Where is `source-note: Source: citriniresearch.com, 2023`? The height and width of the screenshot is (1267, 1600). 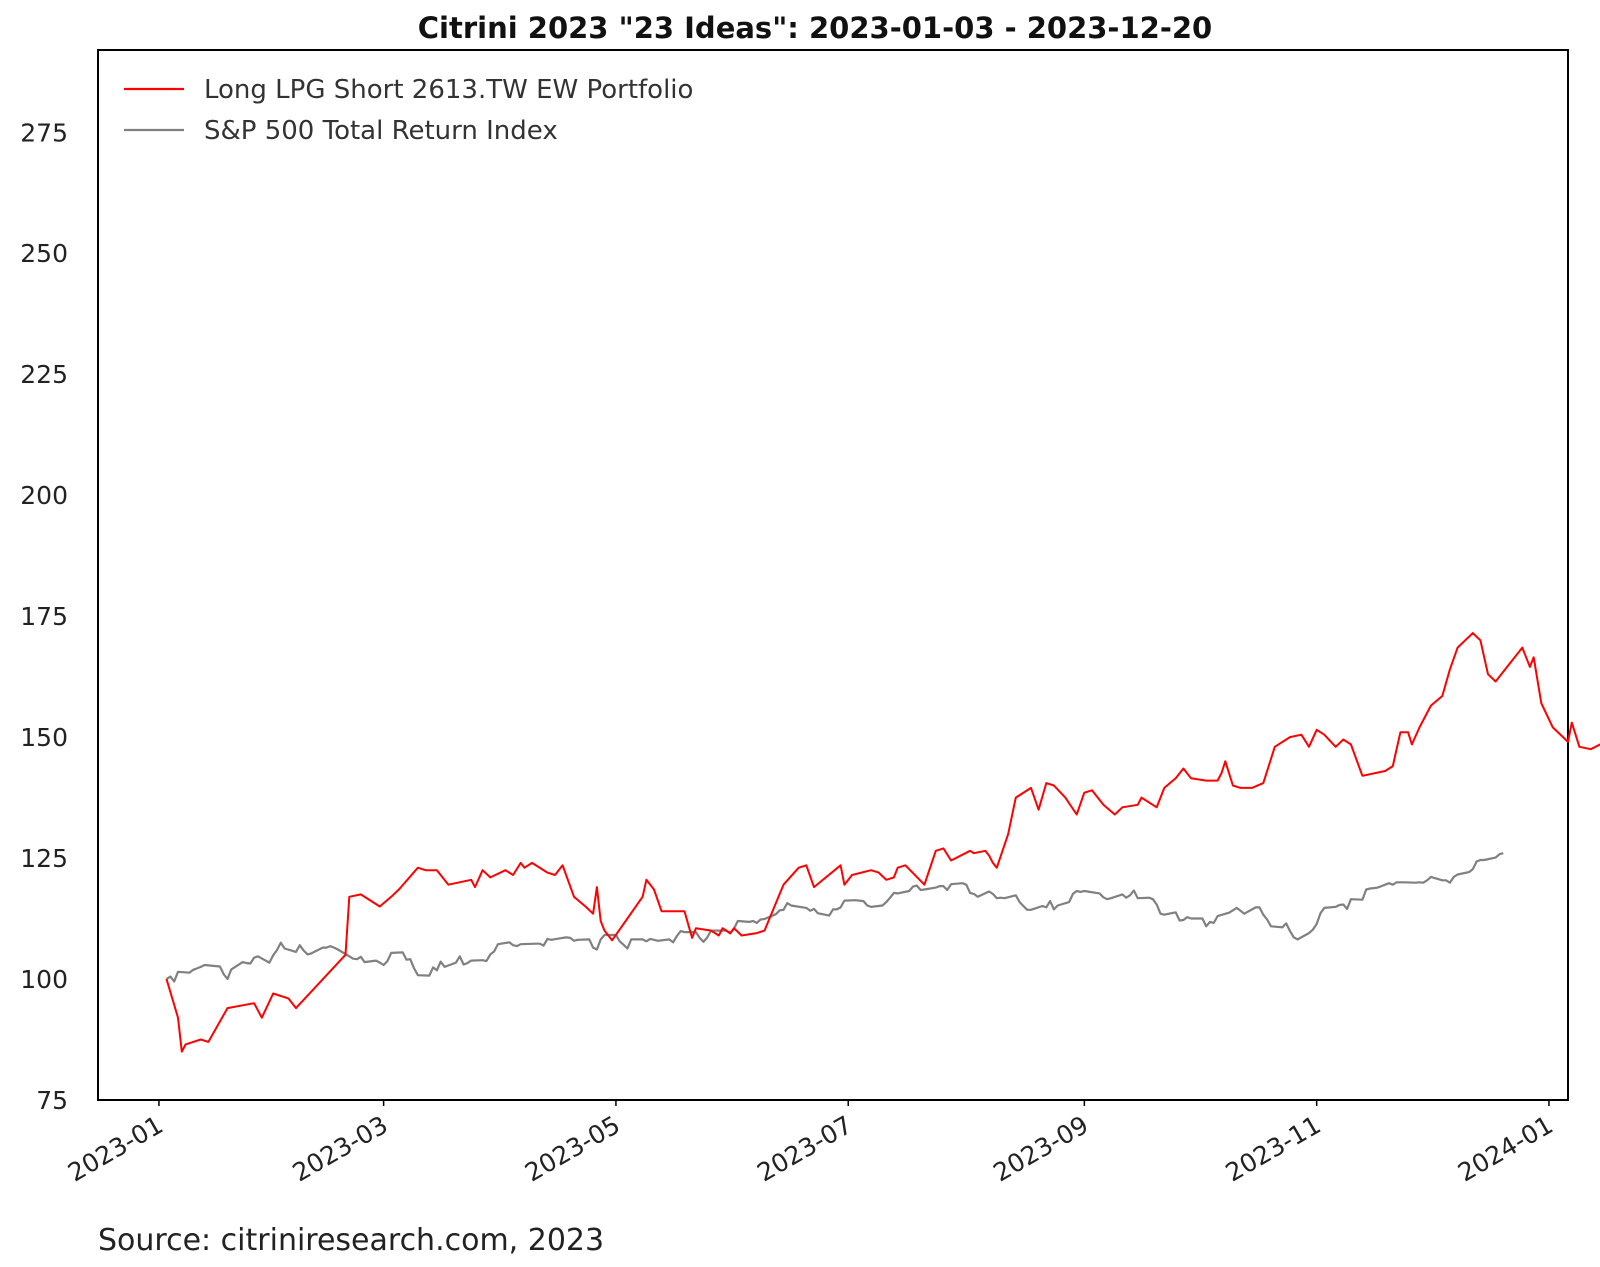
source-note: Source: citriniresearch.com, 2023 is located at coordinates (351, 1240).